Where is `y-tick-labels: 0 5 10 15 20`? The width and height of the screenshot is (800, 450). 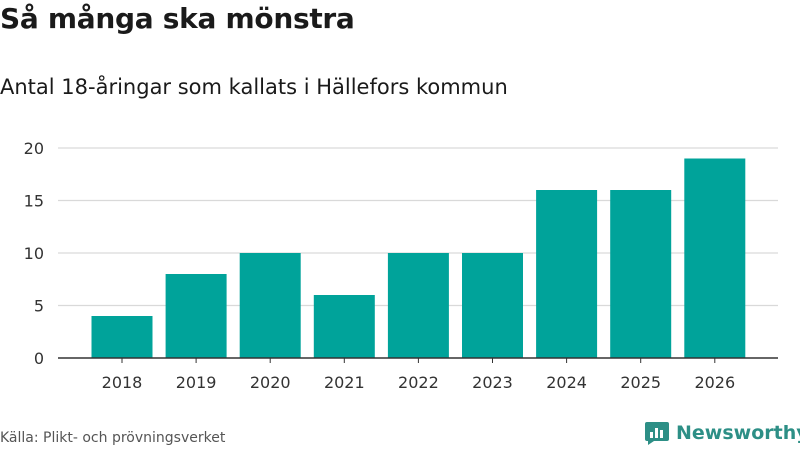
y-tick-labels: 0 5 10 15 20 is located at coordinates (34, 253).